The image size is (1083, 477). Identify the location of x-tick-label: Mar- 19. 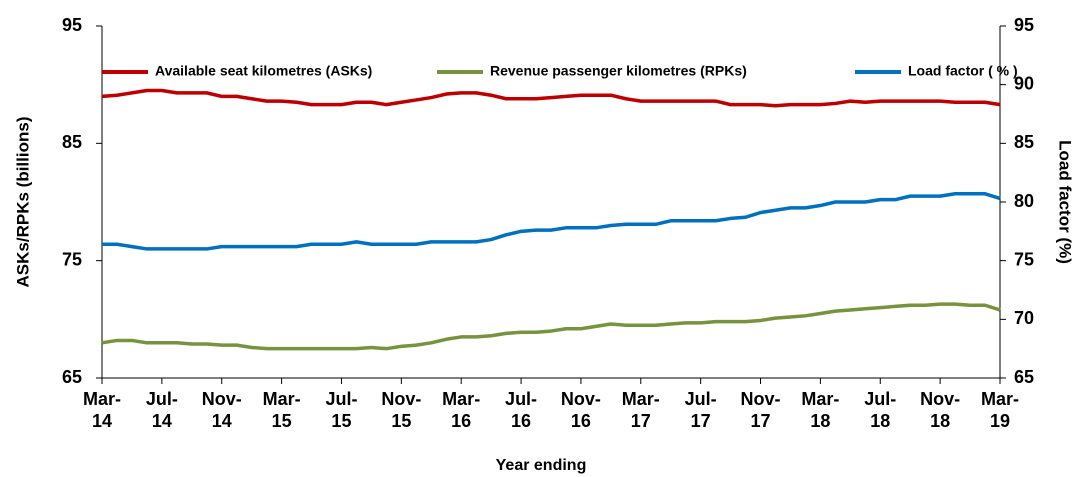
(1000, 410).